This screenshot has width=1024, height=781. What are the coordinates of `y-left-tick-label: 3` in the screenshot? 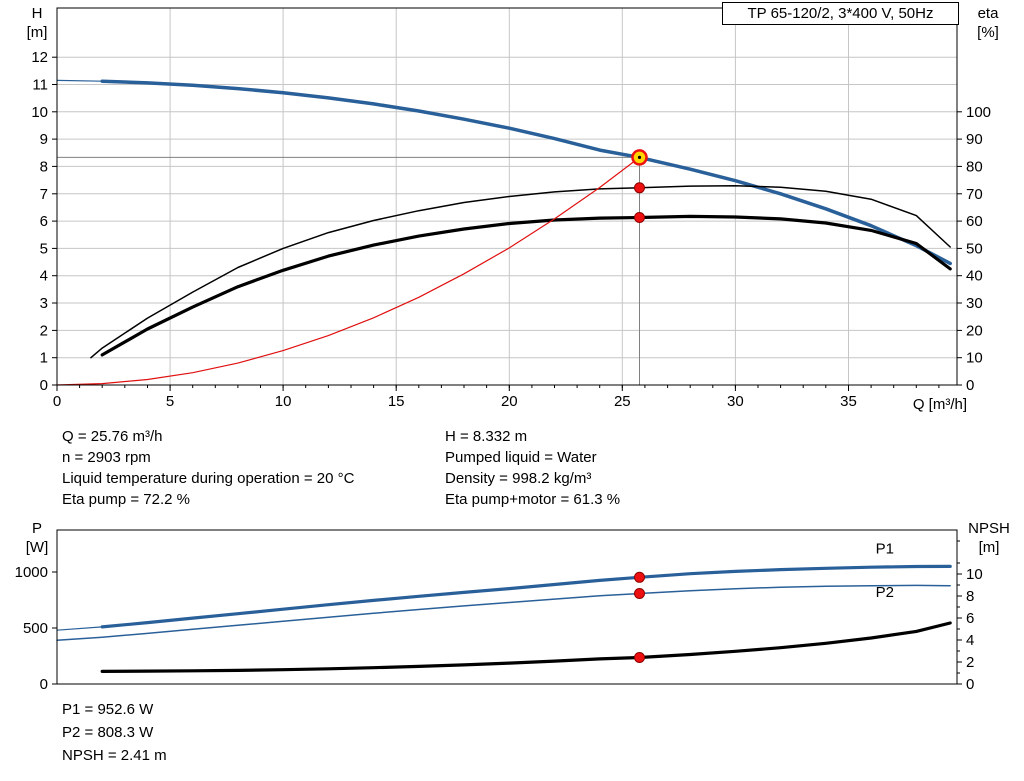 It's located at (44, 303).